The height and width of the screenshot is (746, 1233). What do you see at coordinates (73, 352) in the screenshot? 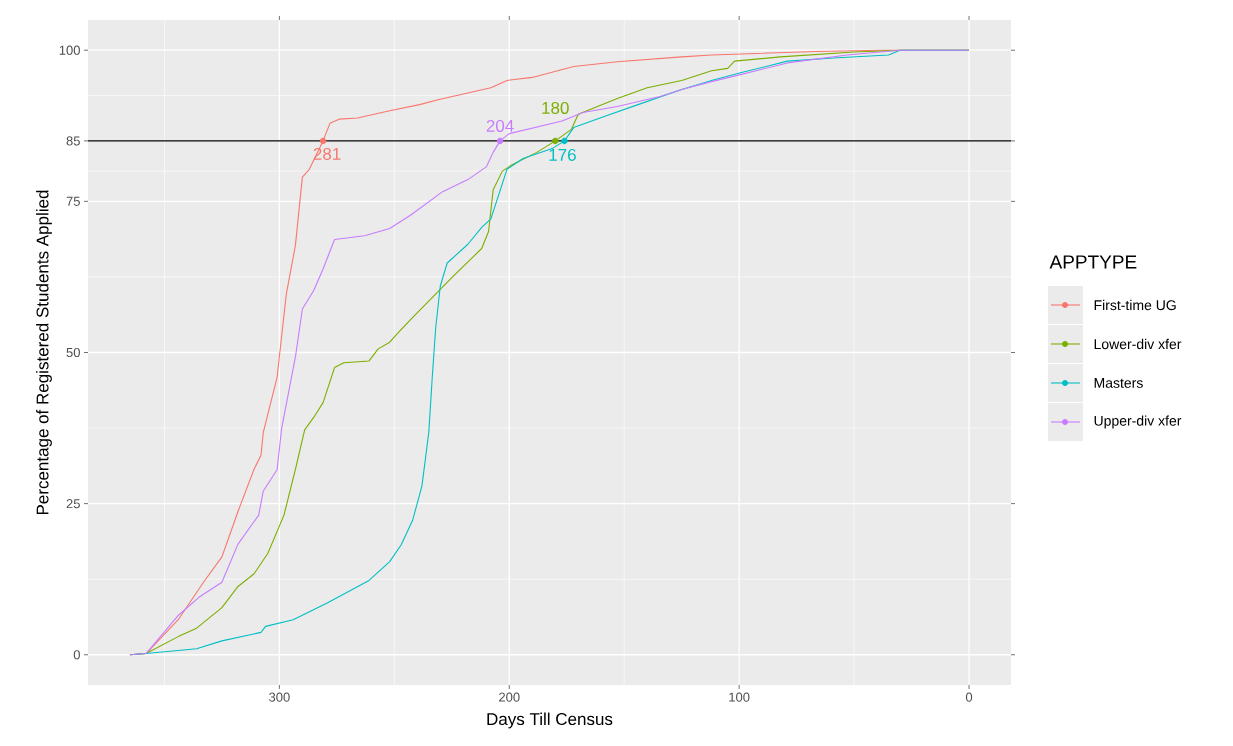
I see `y-tick-label: 50` at bounding box center [73, 352].